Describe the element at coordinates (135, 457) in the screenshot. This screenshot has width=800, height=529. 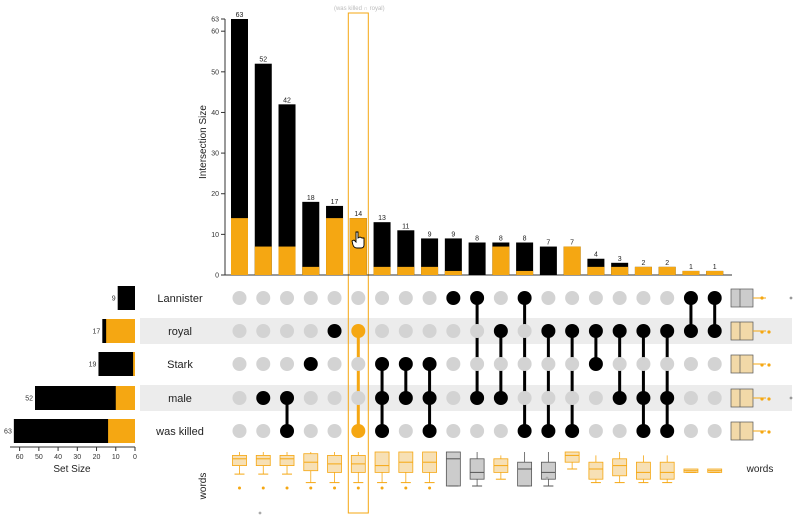
I see `set-axis-tick-label: 0` at that location.